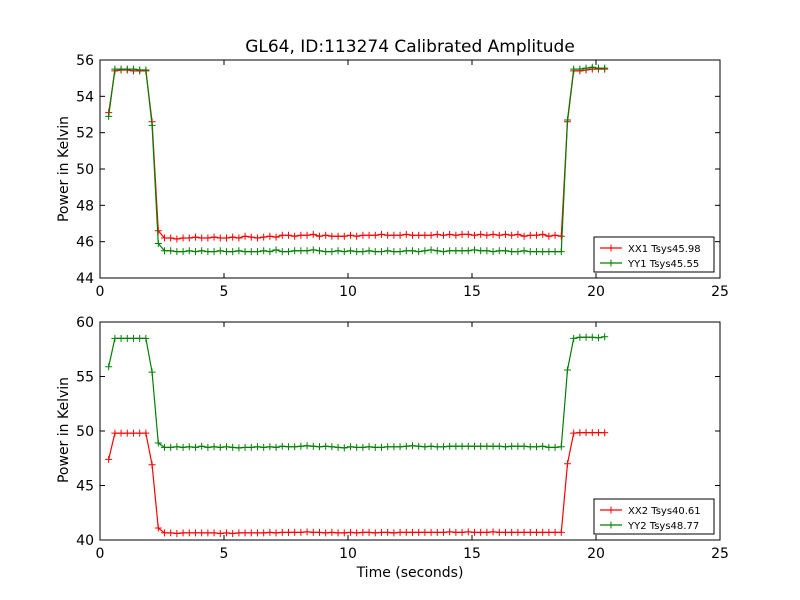 This screenshot has width=800, height=600. I want to click on top-y-tick-label: 50, so click(85, 170).